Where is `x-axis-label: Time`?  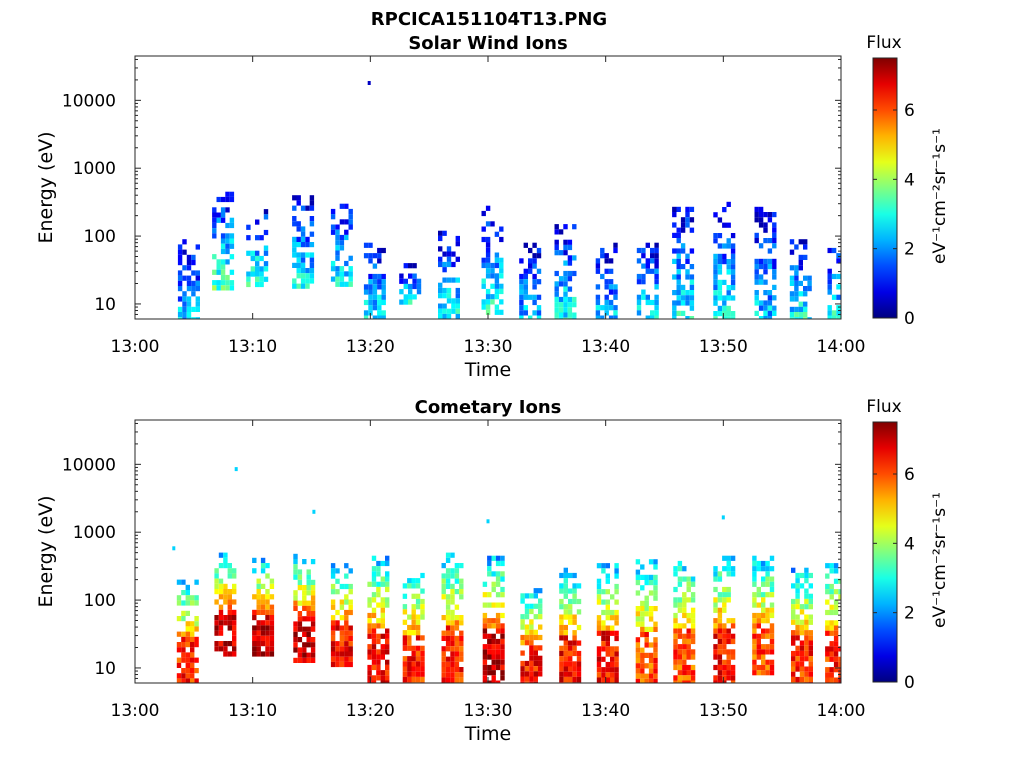
x-axis-label: Time is located at coordinates (488, 370).